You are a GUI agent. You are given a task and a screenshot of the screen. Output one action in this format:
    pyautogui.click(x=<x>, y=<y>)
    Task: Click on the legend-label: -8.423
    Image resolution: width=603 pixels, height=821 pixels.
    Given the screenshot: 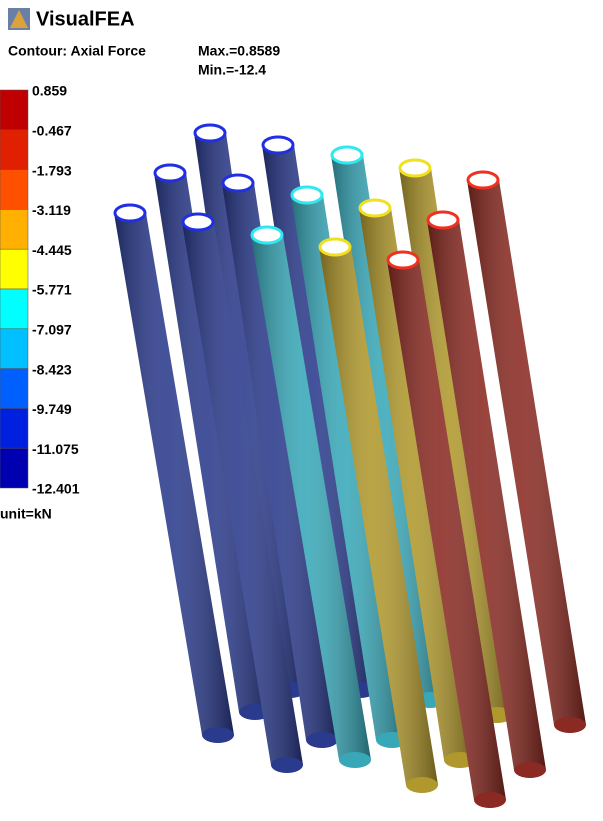 What is the action you would take?
    pyautogui.click(x=52, y=369)
    